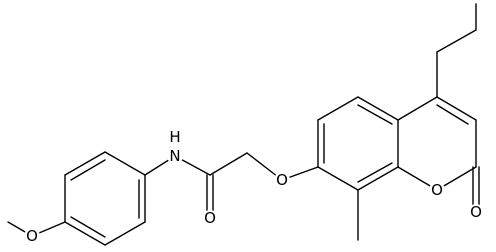 The height and width of the screenshot is (252, 496). What do you see at coordinates (174, 137) in the screenshot?
I see `atom-label: H` at bounding box center [174, 137].